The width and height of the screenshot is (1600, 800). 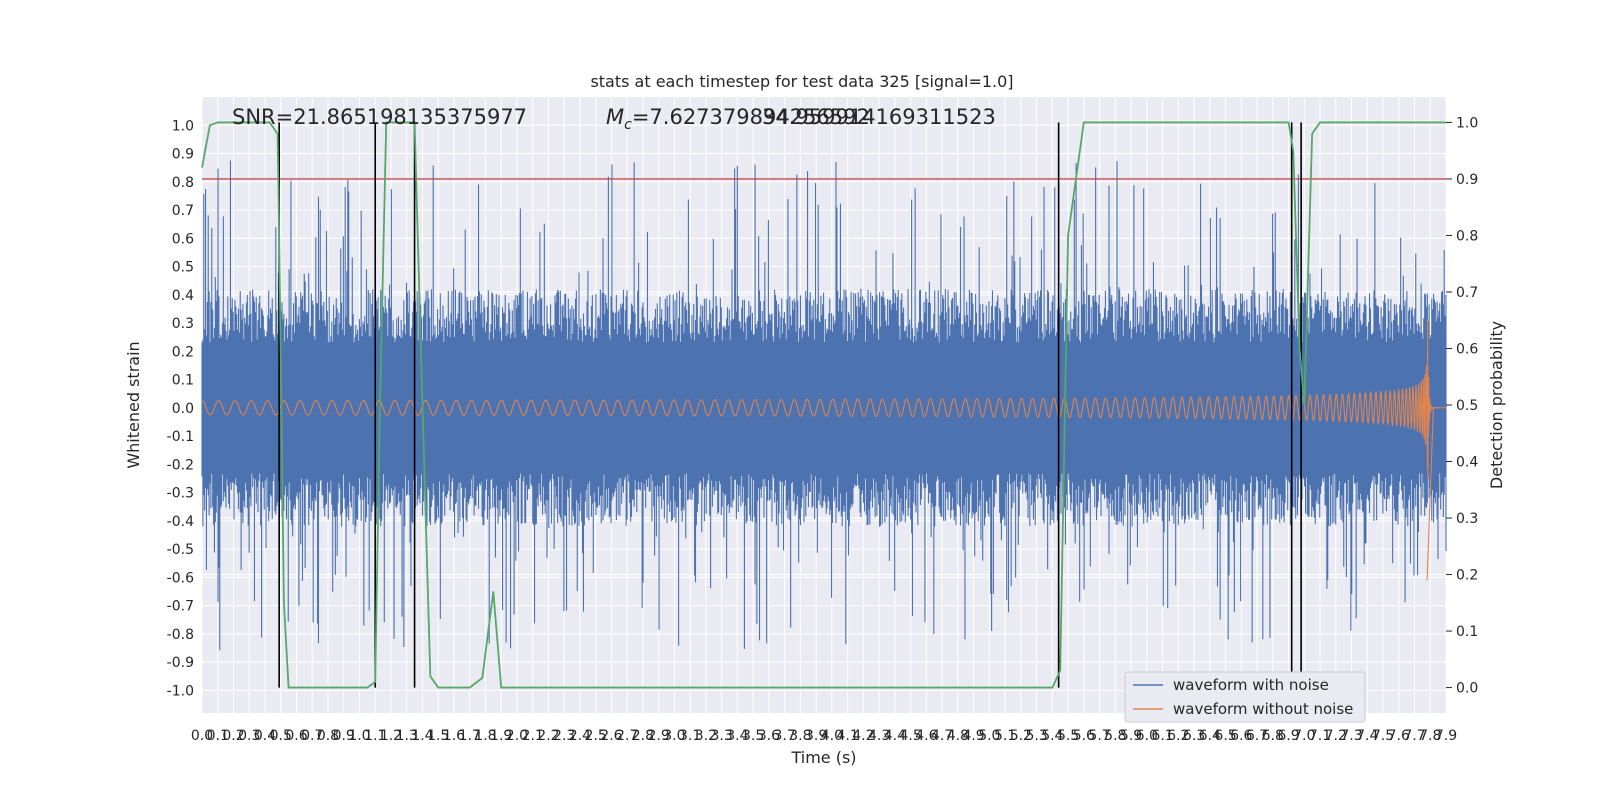 I want to click on x-tick-label: 3.3, so click(x=722, y=736).